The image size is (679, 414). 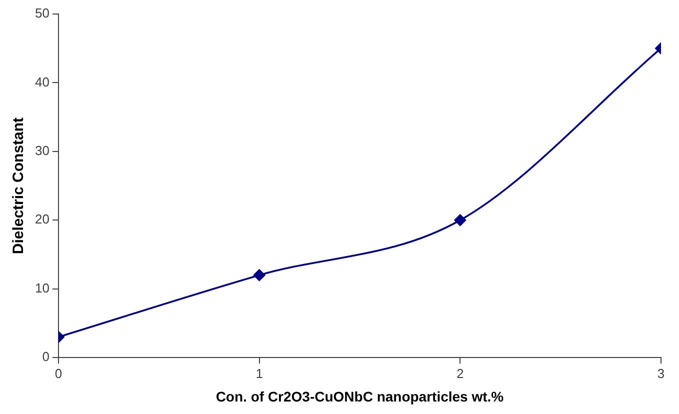 I want to click on y-tick-label: 30, so click(x=42, y=150).